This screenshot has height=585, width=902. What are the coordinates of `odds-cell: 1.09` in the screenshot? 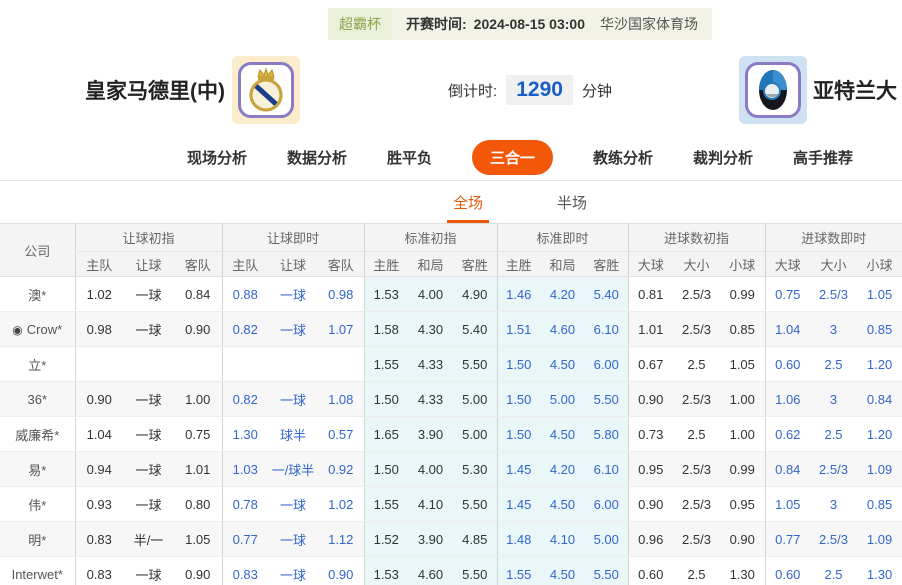 It's located at (879, 469).